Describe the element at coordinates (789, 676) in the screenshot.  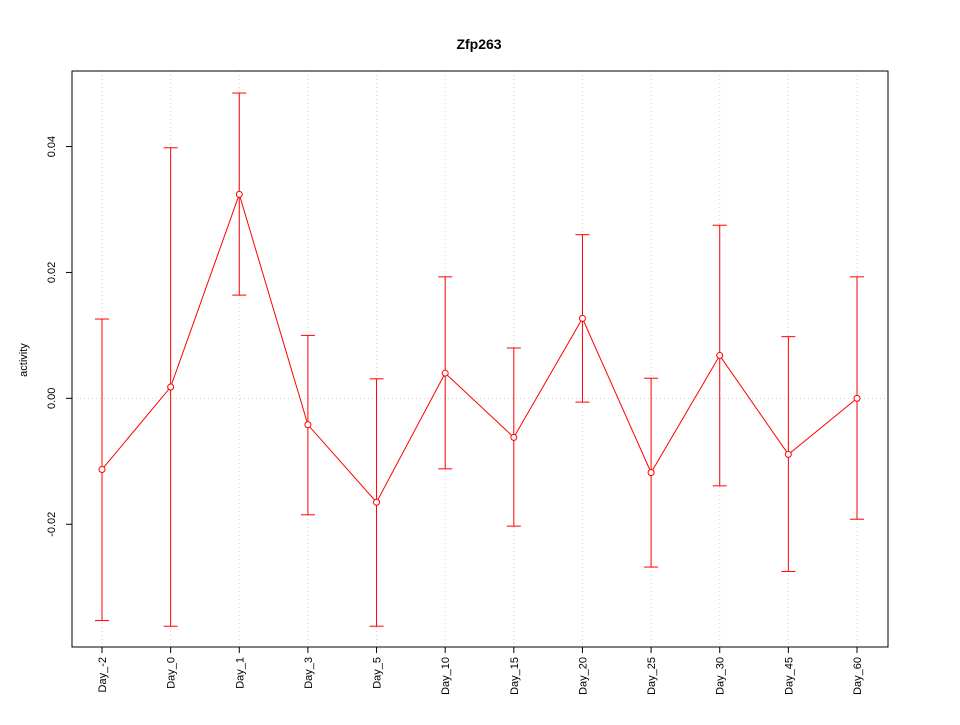
I see `x-tick-label: Day_45` at that location.